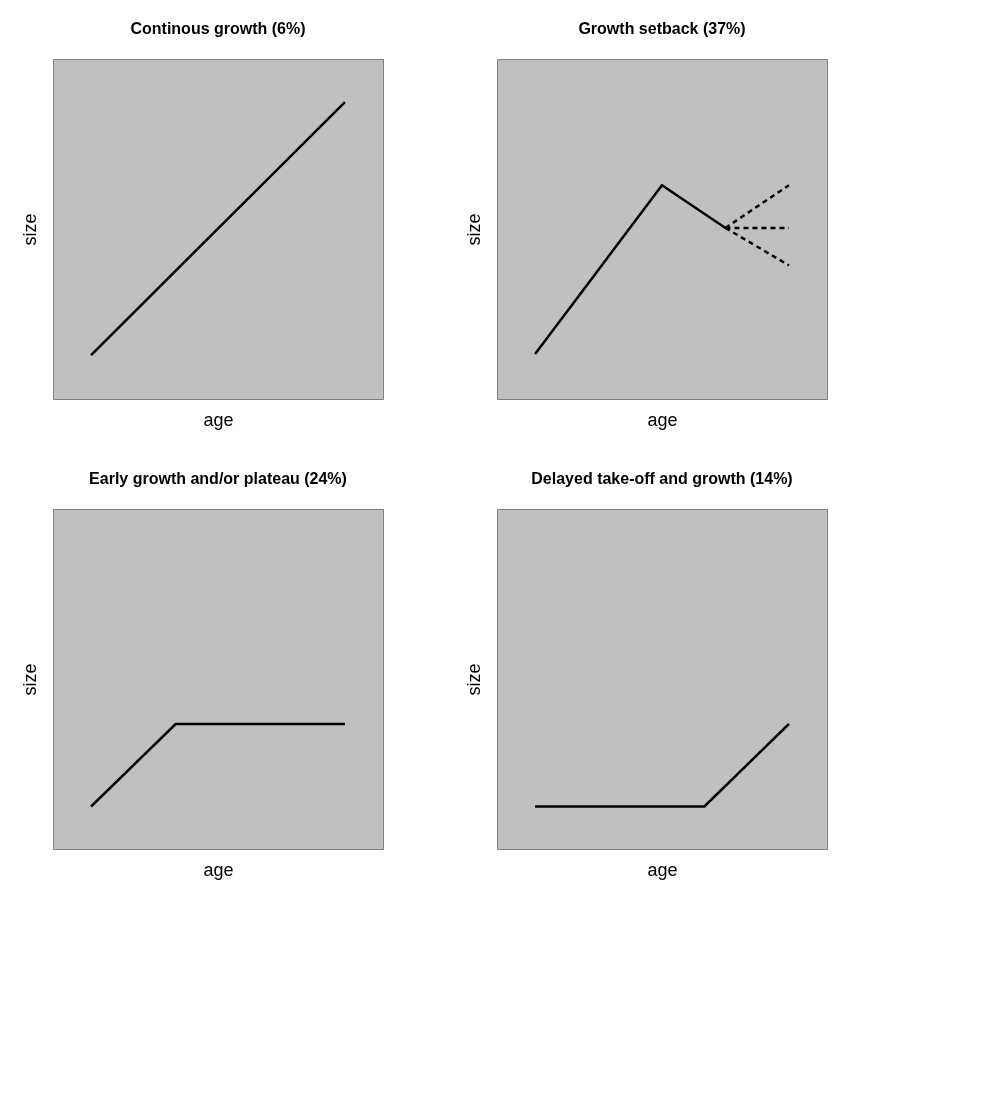  I want to click on chart-title: Continous growth (6%), so click(218, 28).